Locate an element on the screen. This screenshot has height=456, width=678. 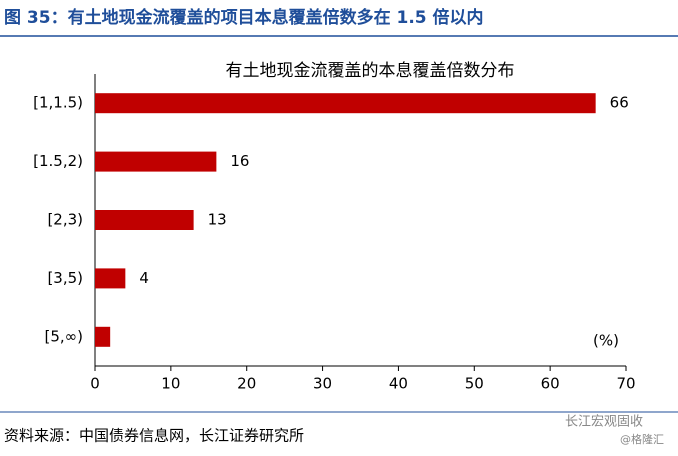
x-tick-label: 30 is located at coordinates (322, 384).